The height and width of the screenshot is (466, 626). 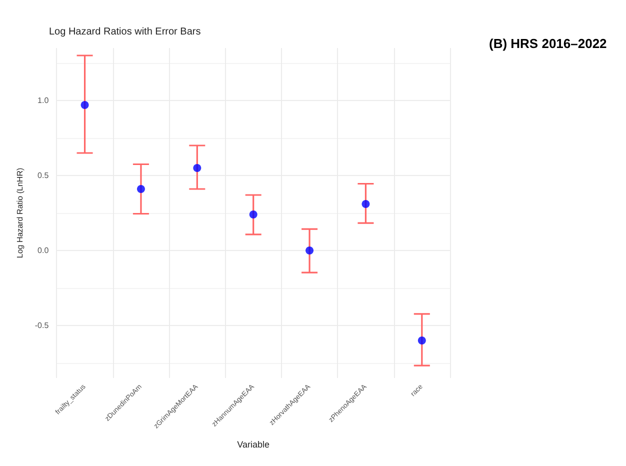 I want to click on x-axis-title: Variable, so click(x=253, y=445).